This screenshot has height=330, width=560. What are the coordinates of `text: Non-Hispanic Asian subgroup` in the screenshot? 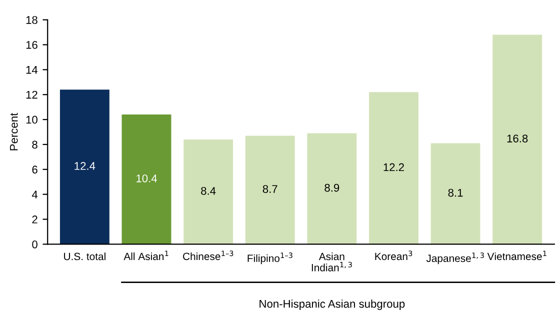 It's located at (332, 305).